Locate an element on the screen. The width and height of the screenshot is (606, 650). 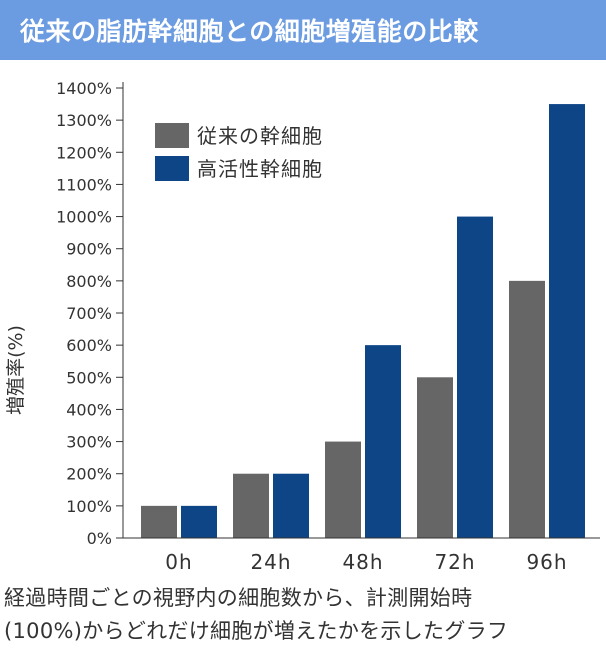
y-tick-label: 800% is located at coordinates (89, 281).